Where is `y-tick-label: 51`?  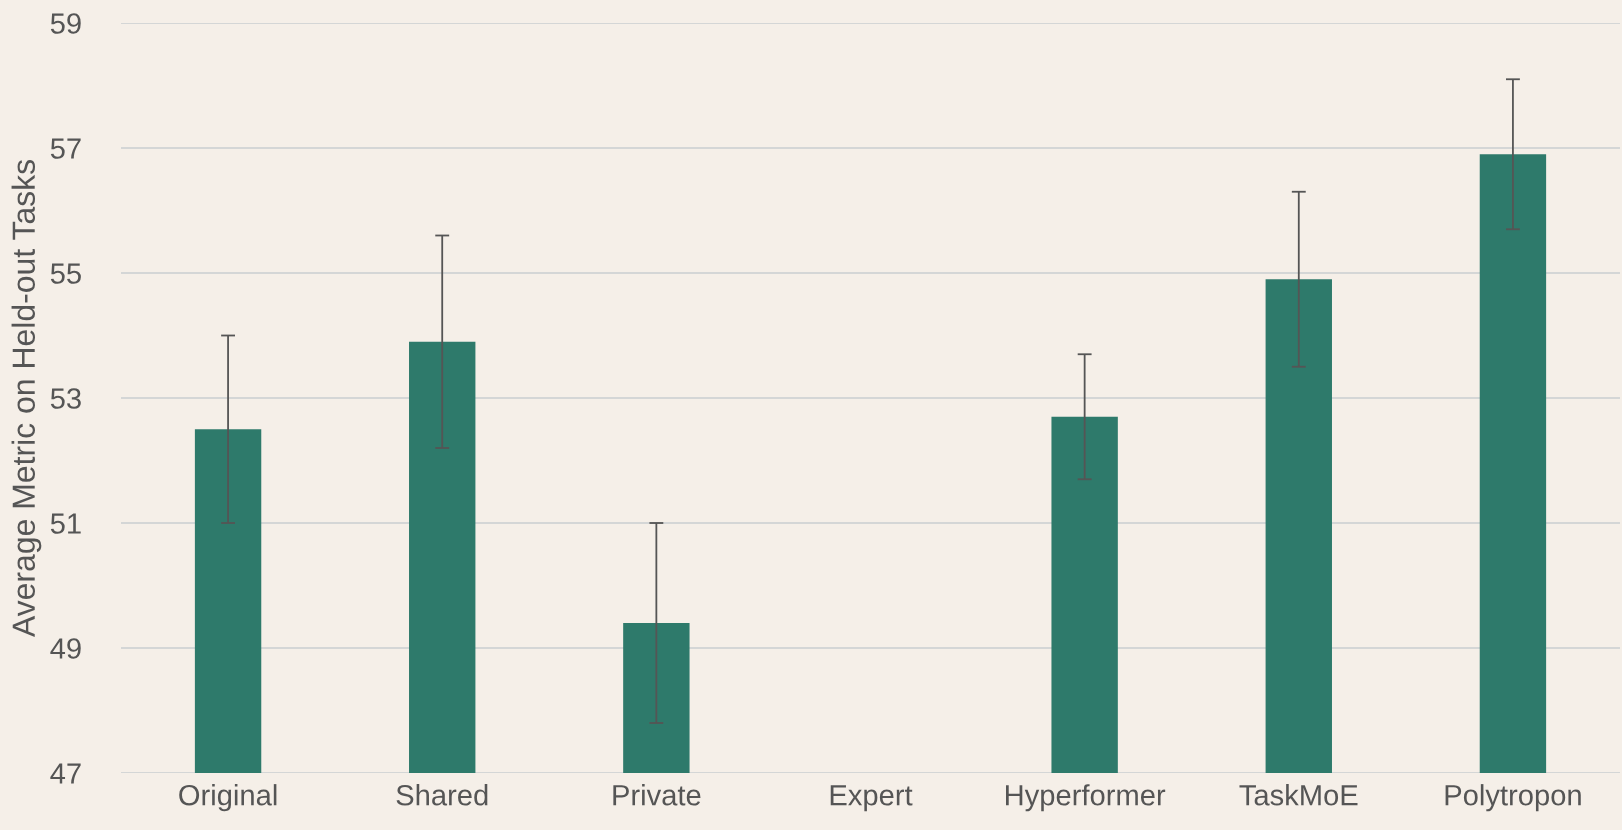 y-tick-label: 51 is located at coordinates (65, 523).